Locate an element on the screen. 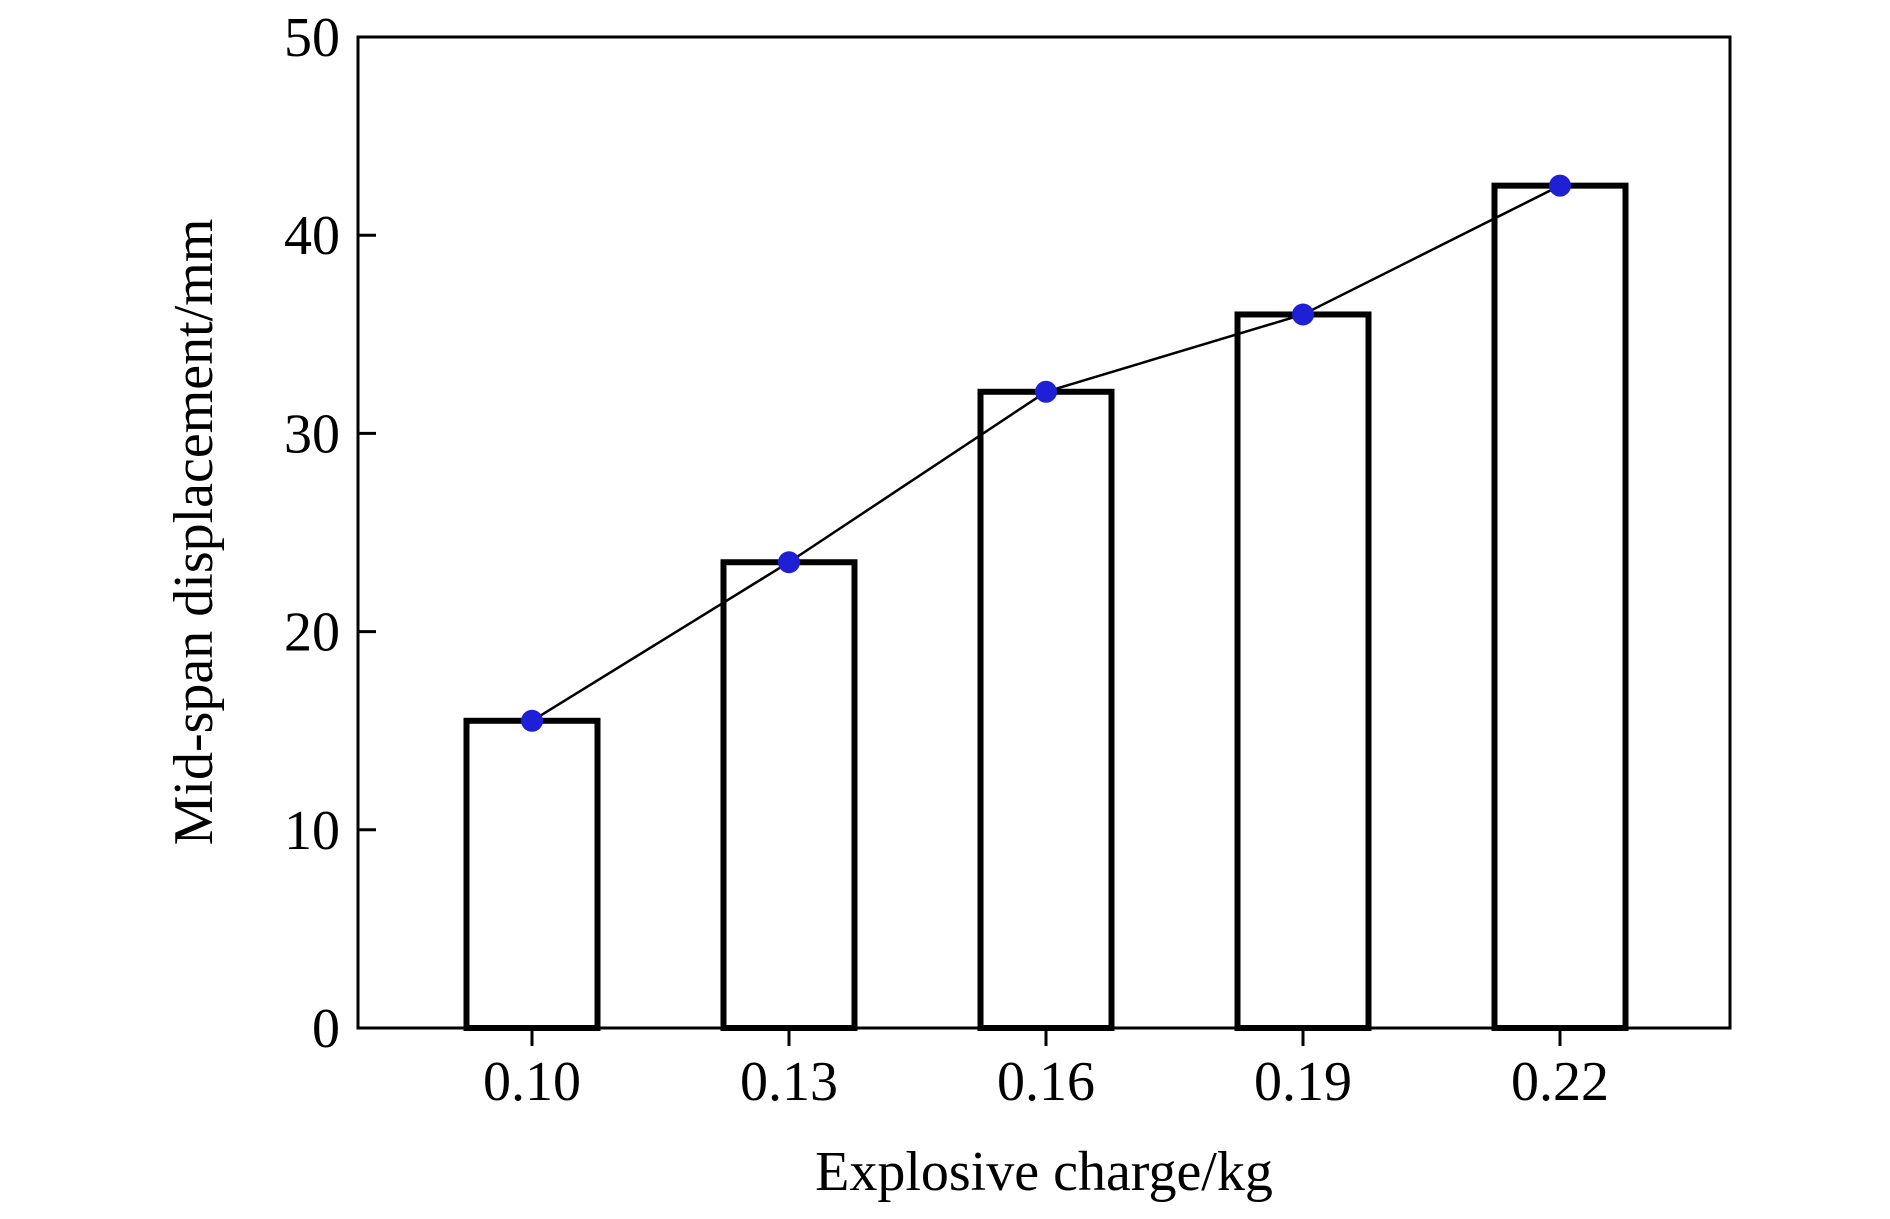  bar-0.19 is located at coordinates (1303, 671).